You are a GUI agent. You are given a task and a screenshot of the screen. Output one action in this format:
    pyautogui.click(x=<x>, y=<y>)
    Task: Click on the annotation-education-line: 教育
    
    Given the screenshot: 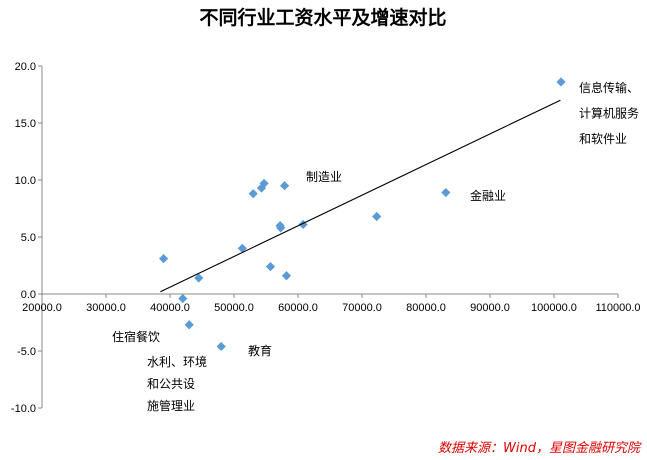 What is the action you would take?
    pyautogui.click(x=260, y=350)
    